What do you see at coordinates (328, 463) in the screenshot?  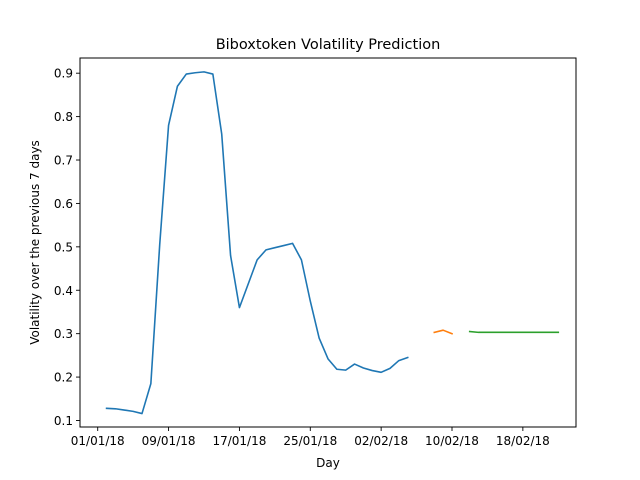 I see `x-axis-title: Day` at bounding box center [328, 463].